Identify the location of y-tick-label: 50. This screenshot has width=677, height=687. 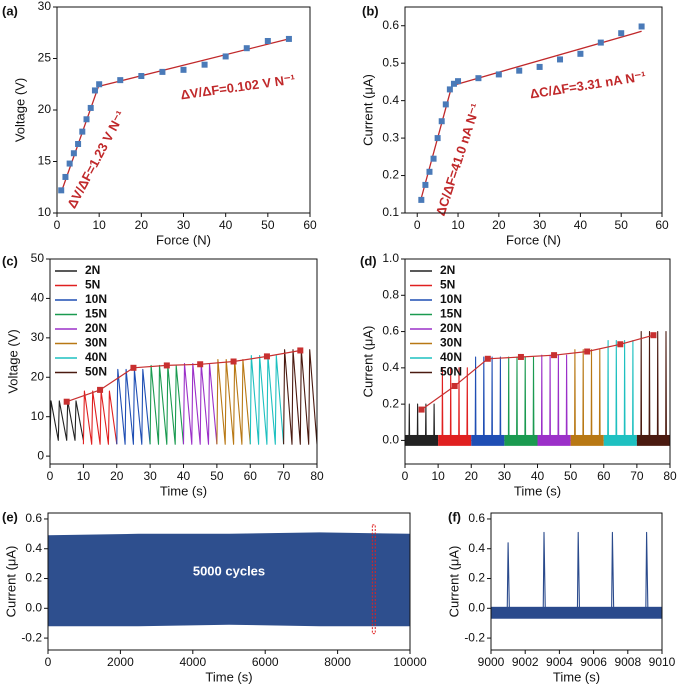
(38, 258).